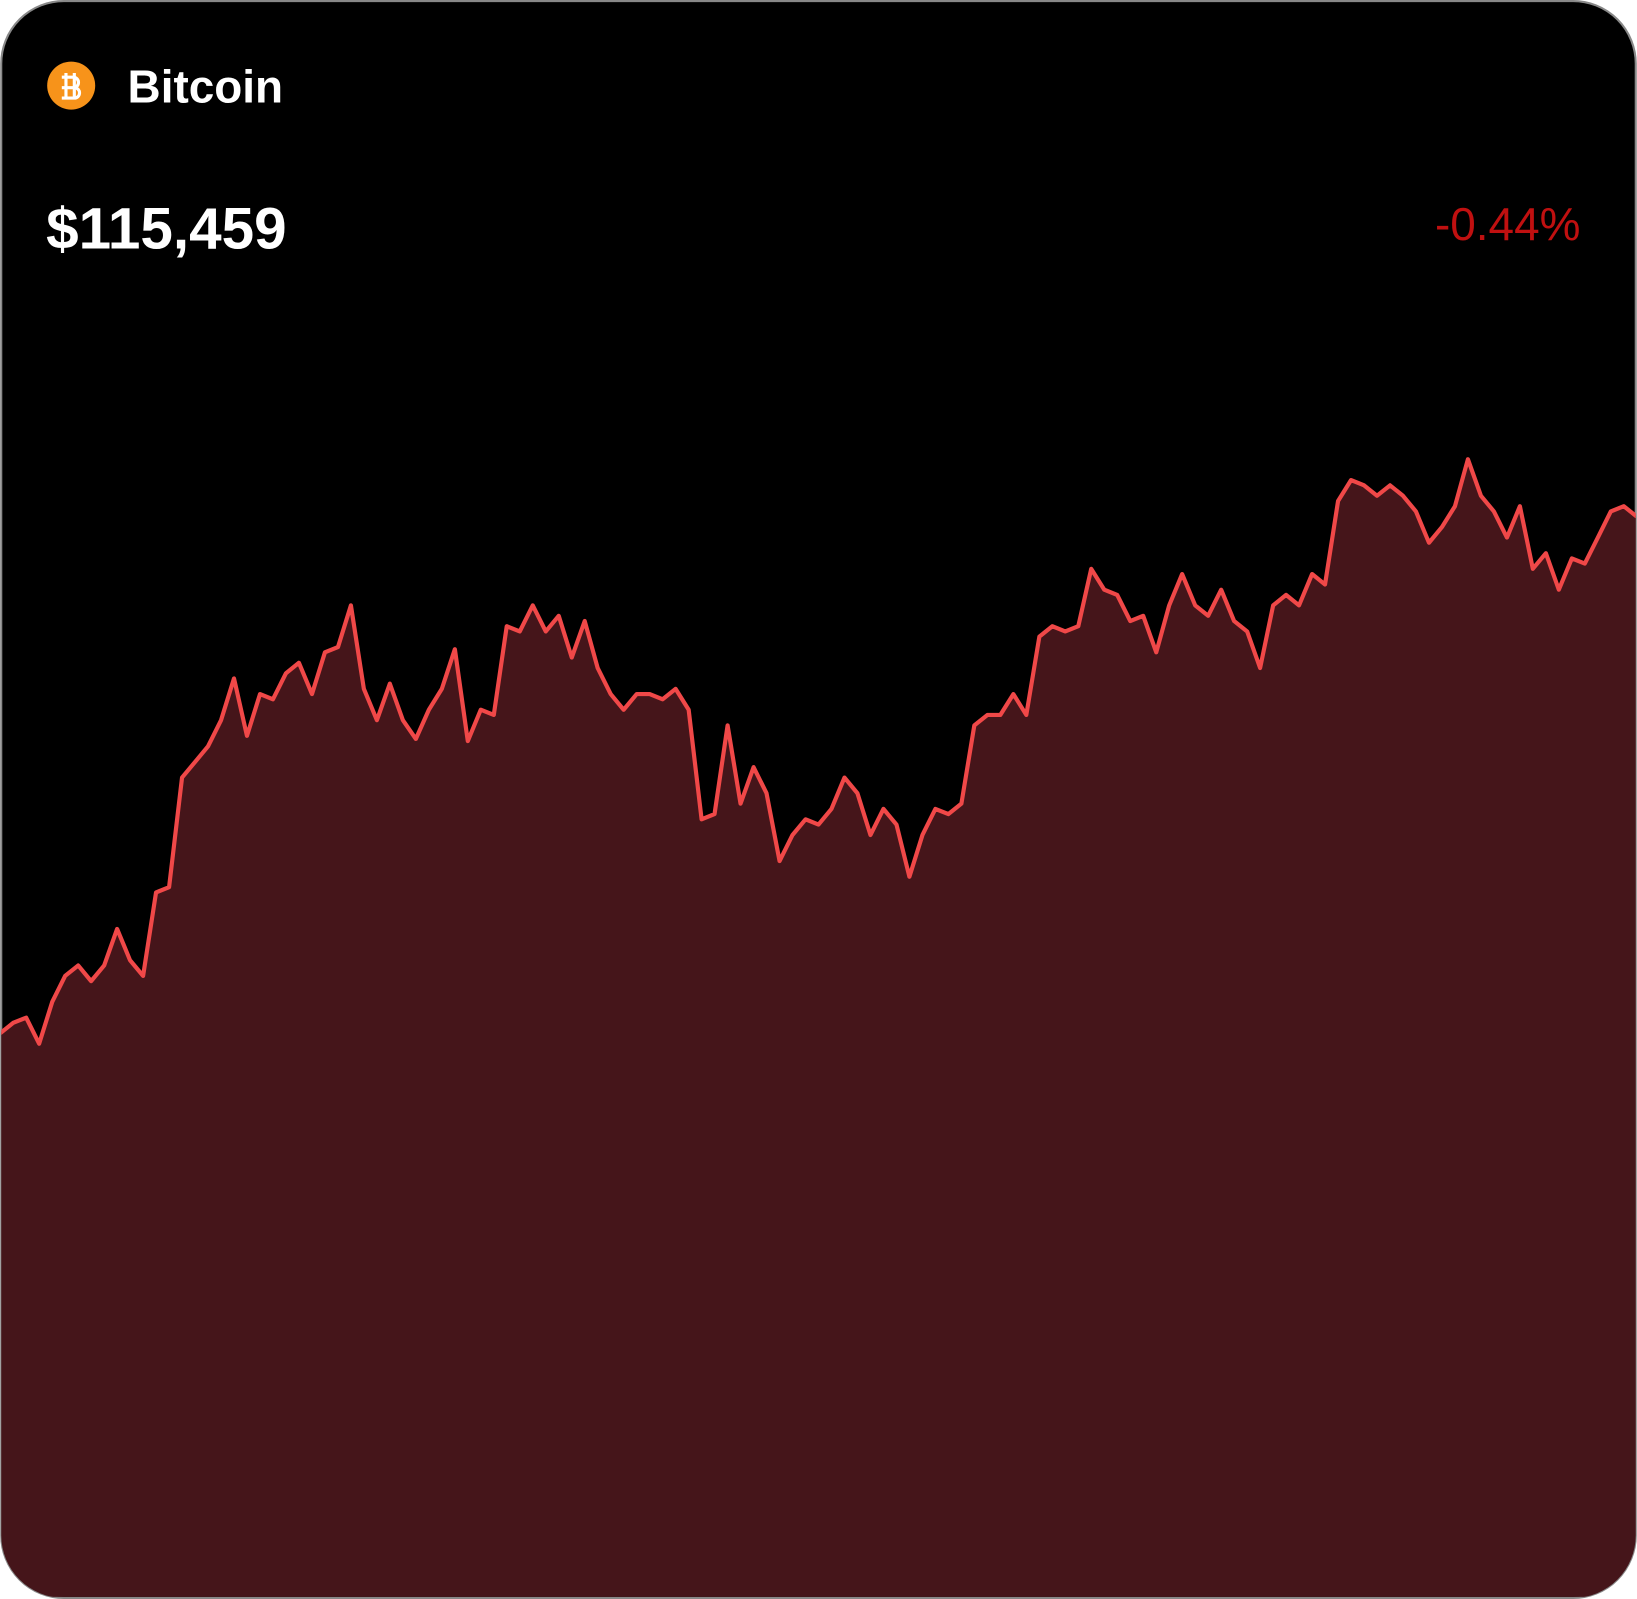 This screenshot has width=1637, height=1599. I want to click on change: -0.44%, so click(1507, 224).